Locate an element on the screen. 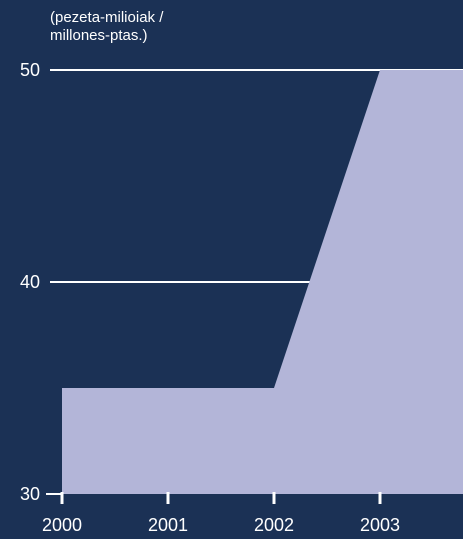 This screenshot has height=539, width=463. x-tick-label-2001: 2001 is located at coordinates (168, 525).